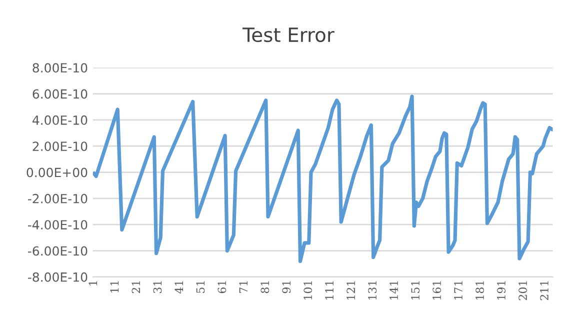  What do you see at coordinates (480, 290) in the screenshot?
I see `x-tick-label: 181` at bounding box center [480, 290].